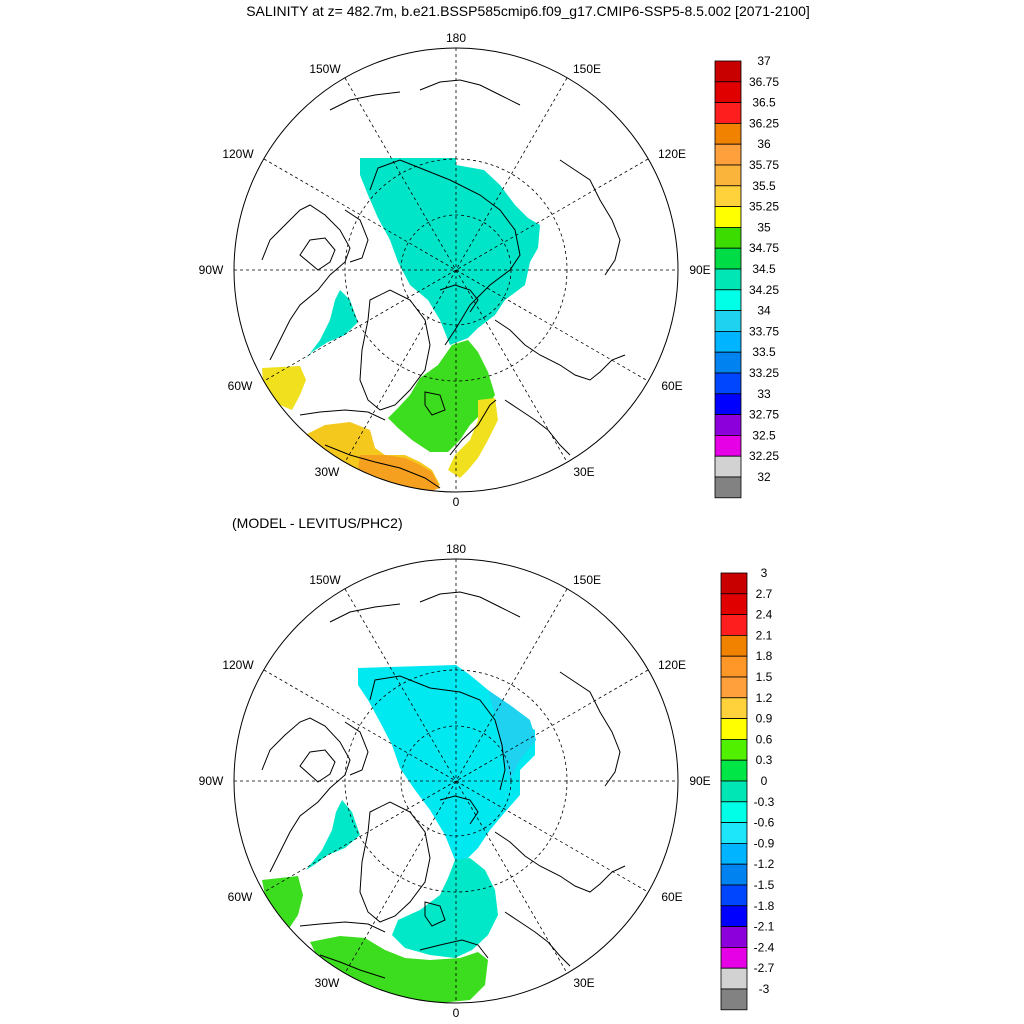 This screenshot has height=1024, width=1024. What do you see at coordinates (445, 908) in the screenshot?
I see `anomaly-region-nordic-seas` at bounding box center [445, 908].